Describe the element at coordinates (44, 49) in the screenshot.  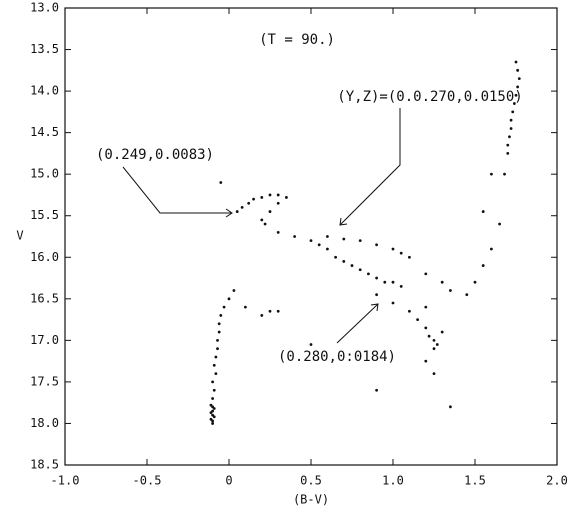
I see `y-tick-label: 13.5` at that location.